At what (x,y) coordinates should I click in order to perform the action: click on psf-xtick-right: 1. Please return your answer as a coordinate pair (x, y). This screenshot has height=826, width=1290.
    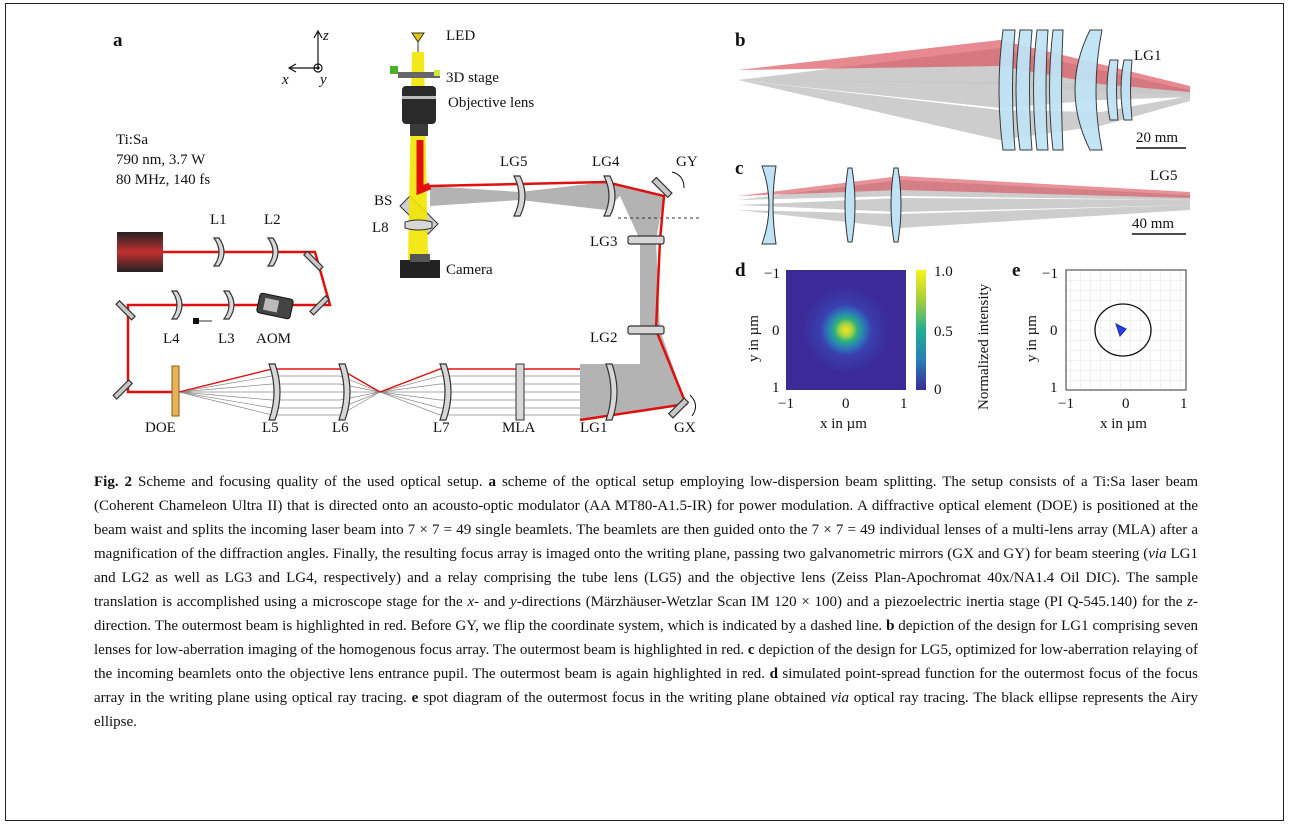
    Looking at the image, I should click on (904, 404).